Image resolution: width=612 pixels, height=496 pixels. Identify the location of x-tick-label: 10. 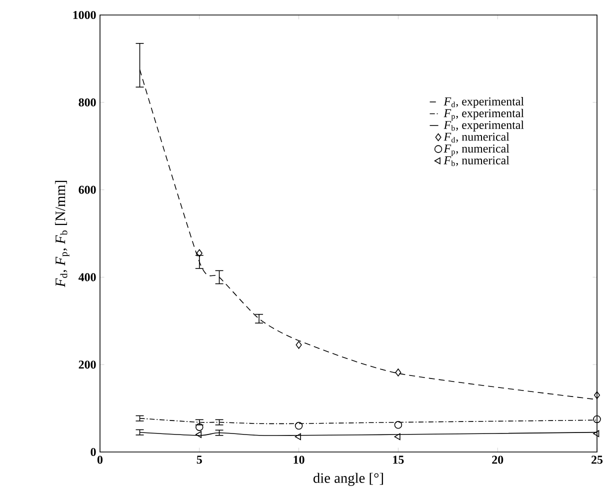
(299, 460).